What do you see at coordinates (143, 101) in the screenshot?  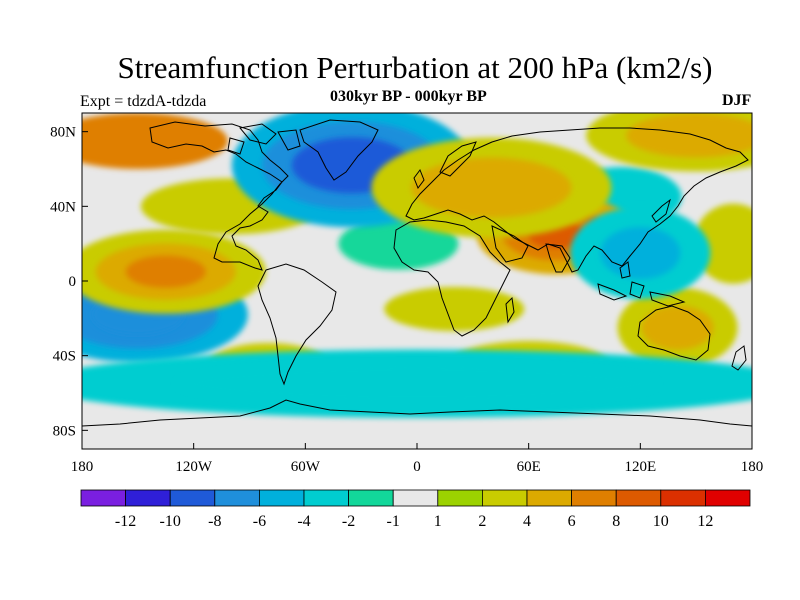 I see `experiment-label: Expt = tdzdA-tdzda` at bounding box center [143, 101].